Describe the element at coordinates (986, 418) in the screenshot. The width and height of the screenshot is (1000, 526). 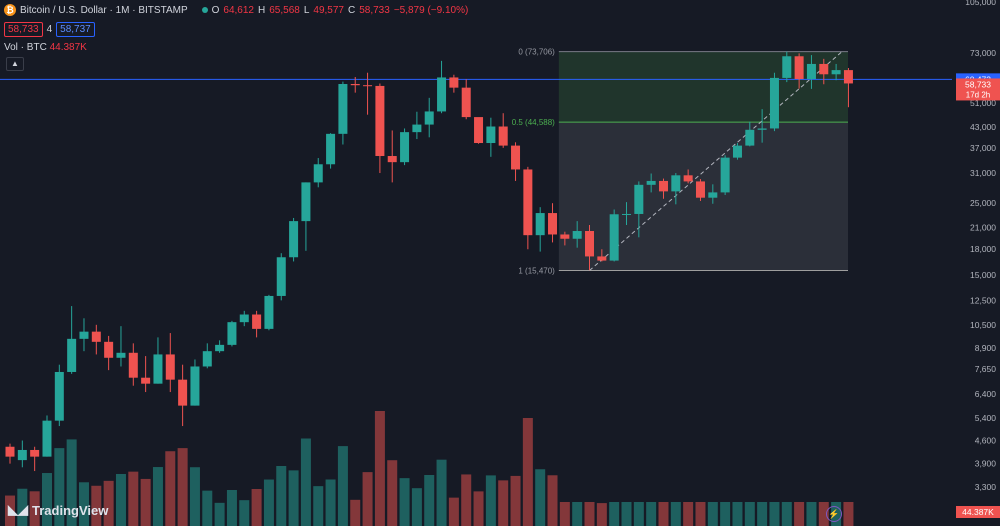
I see `y-tick-label: 5,400` at that location.